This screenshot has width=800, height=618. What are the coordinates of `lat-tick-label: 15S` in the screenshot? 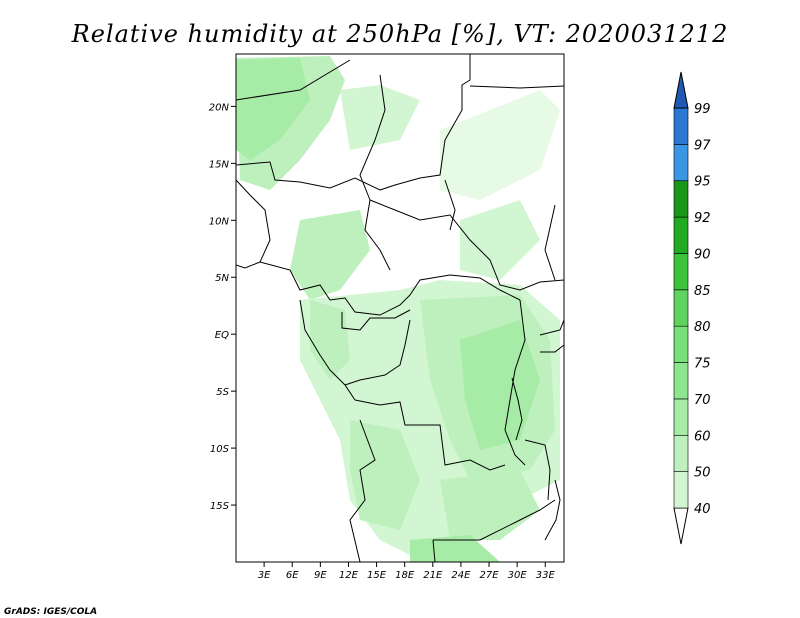 It's located at (220, 506).